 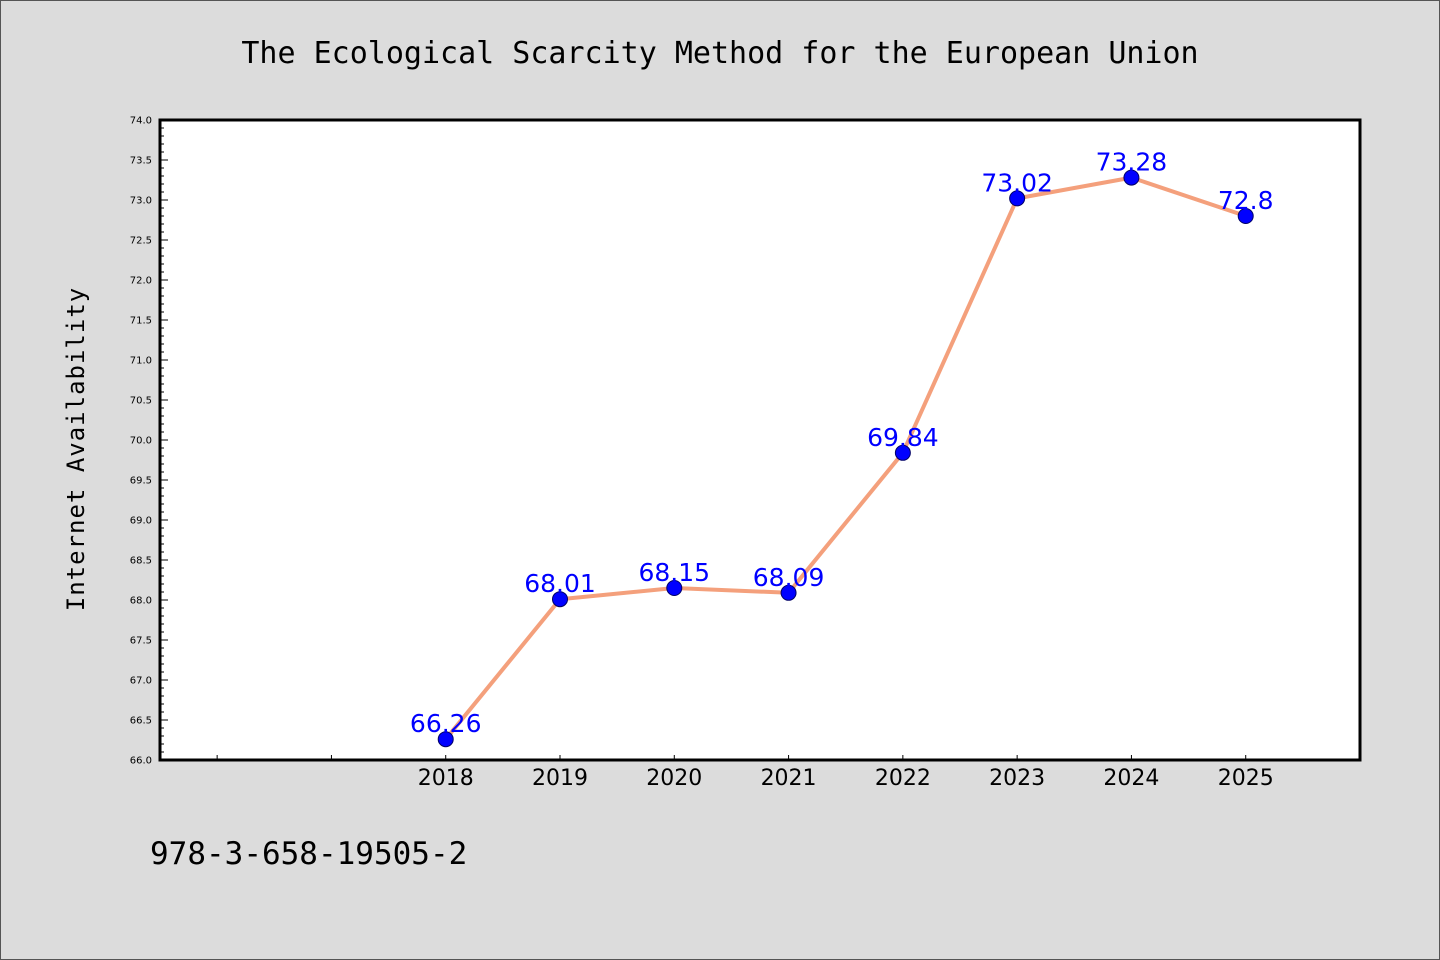 What do you see at coordinates (141, 441) in the screenshot?
I see `y-tick-label: 70.0` at bounding box center [141, 441].